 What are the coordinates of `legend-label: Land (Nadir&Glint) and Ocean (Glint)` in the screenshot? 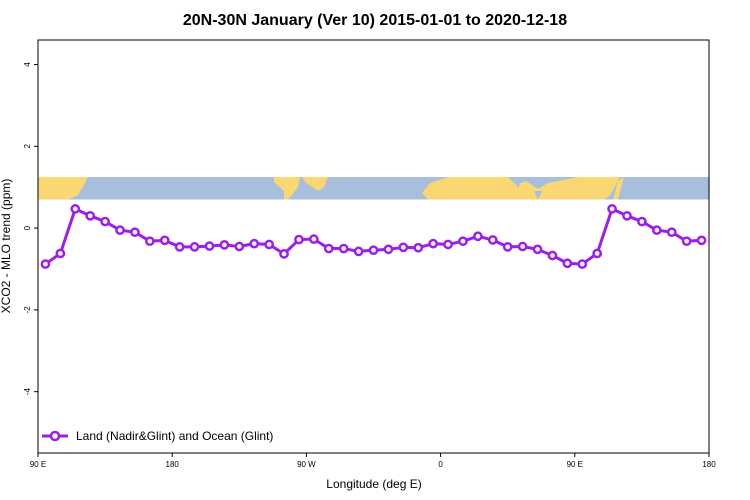 It's located at (174, 436).